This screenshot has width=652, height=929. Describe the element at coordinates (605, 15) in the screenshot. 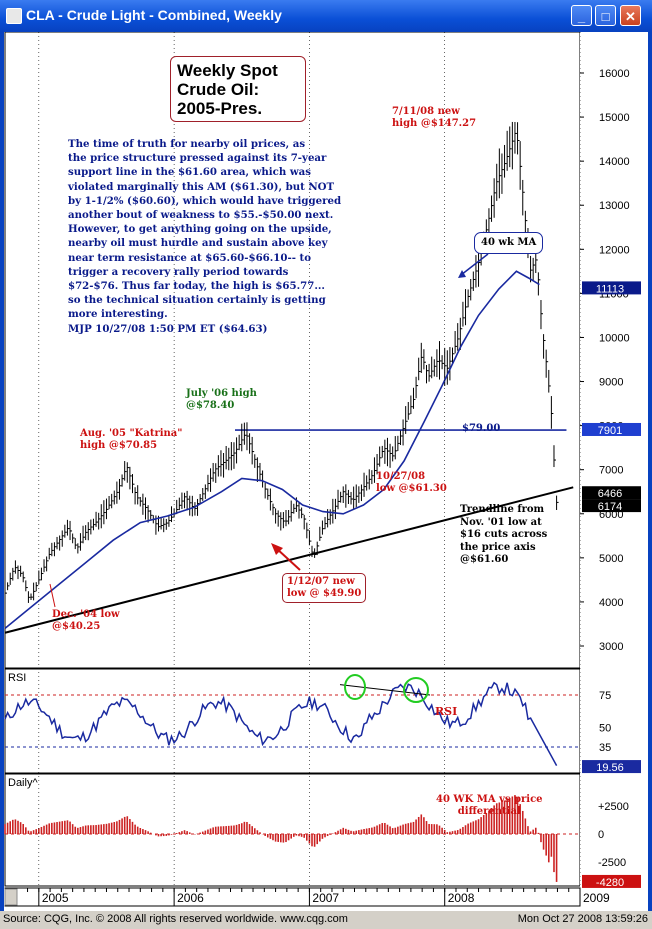

I see `maximize-button: □` at that location.